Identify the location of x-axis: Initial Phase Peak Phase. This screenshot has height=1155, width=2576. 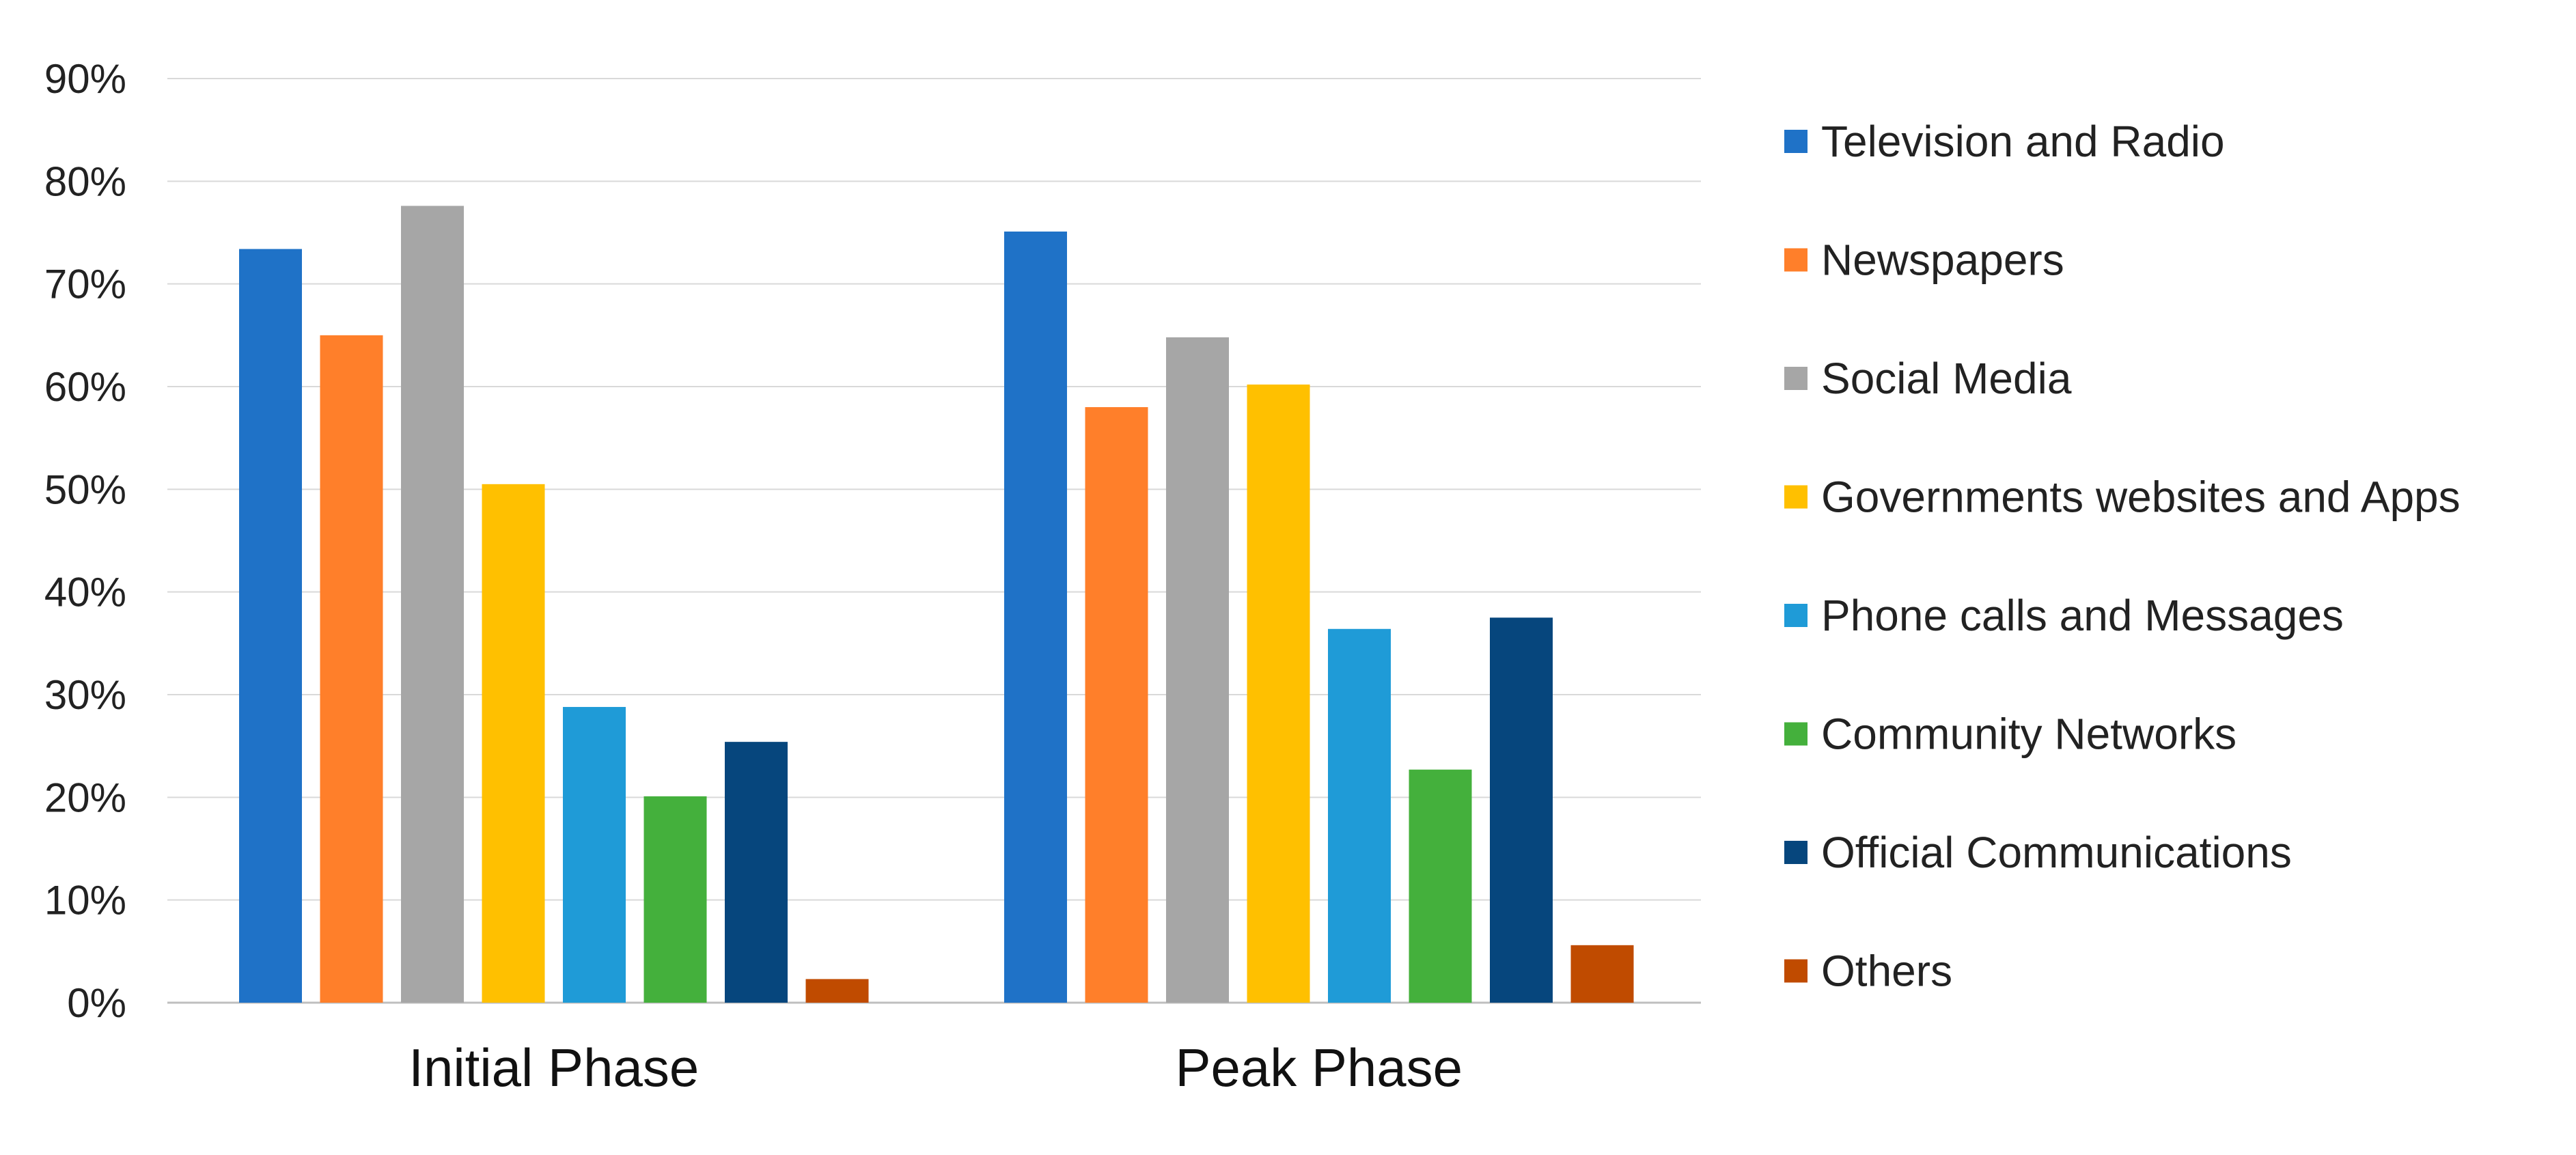
(936, 1068).